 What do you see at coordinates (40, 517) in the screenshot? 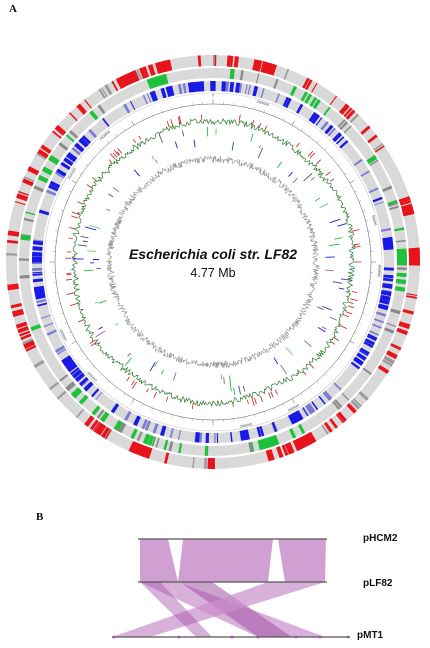
I see `panel-b-letter: B` at bounding box center [40, 517].